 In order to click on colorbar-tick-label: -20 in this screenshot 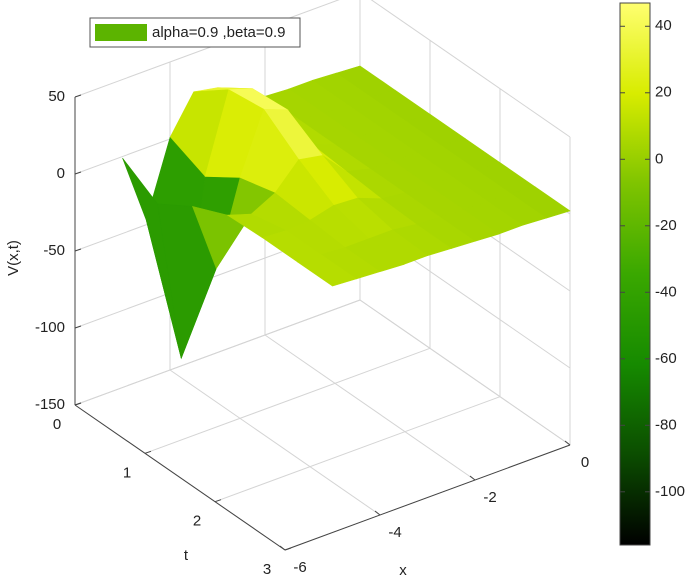, I will do `click(666, 225)`.